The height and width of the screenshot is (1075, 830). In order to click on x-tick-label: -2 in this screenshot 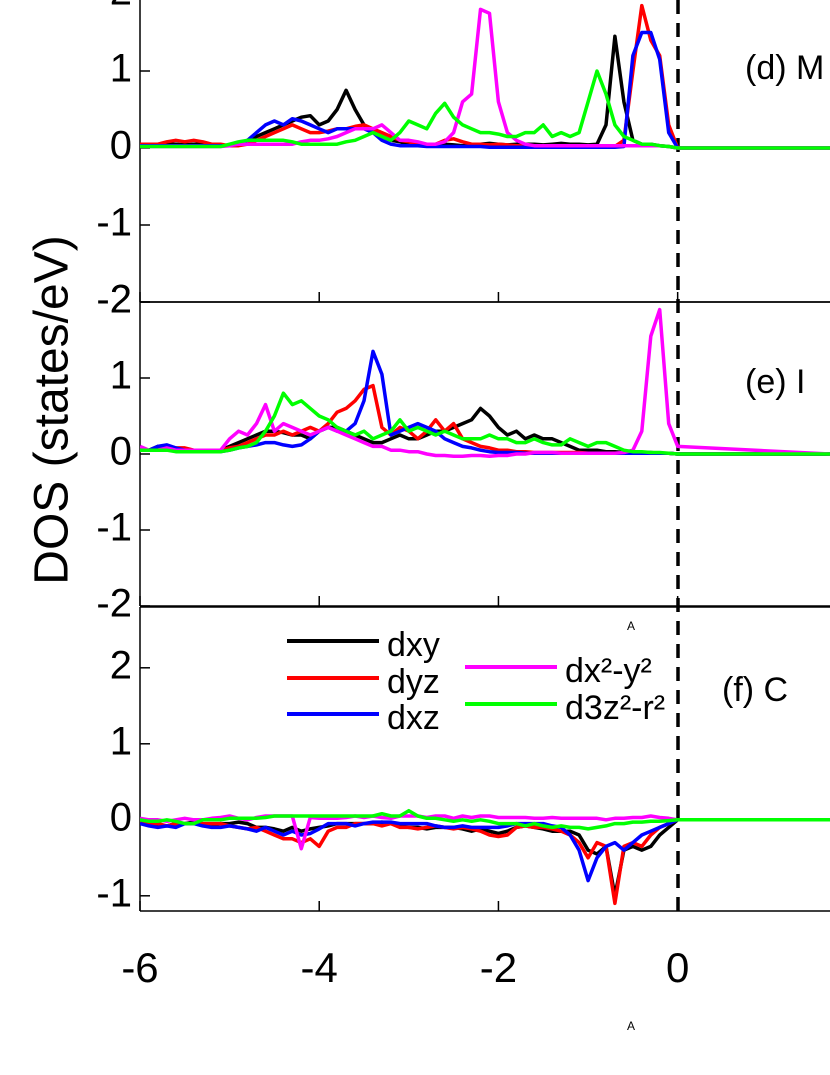, I will do `click(498, 967)`.